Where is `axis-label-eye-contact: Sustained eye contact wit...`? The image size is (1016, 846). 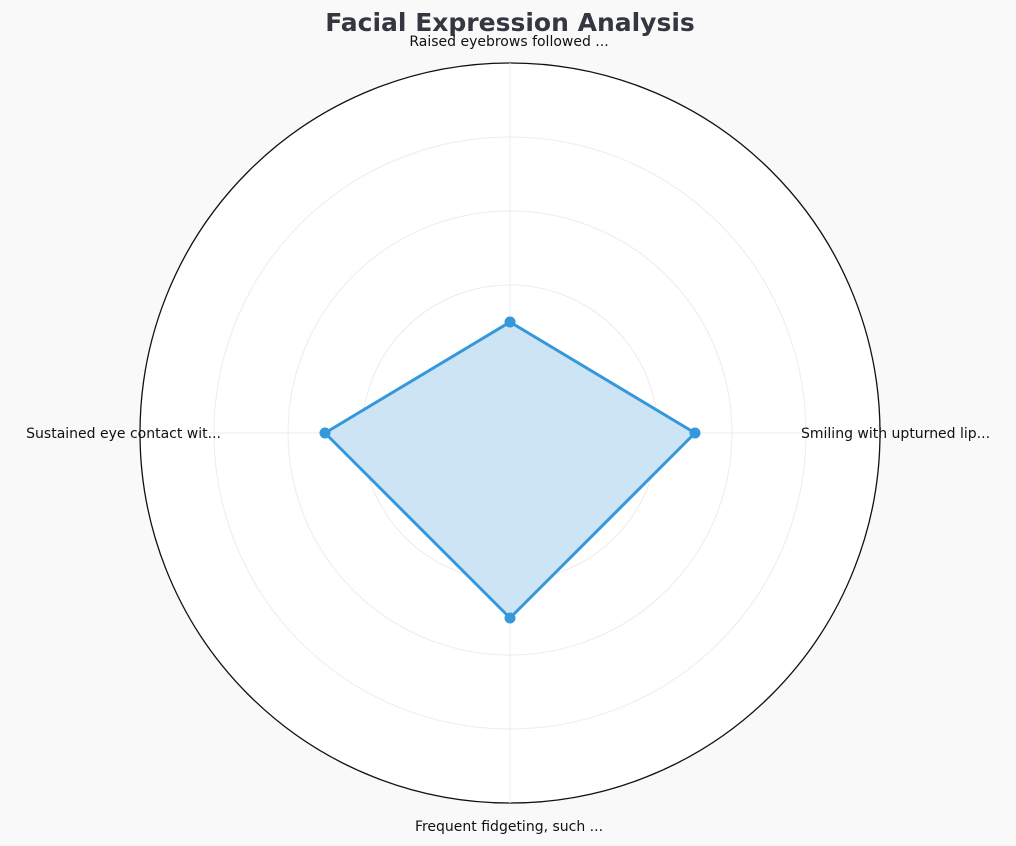
axis-label-eye-contact: Sustained eye contact wit... is located at coordinates (123, 434).